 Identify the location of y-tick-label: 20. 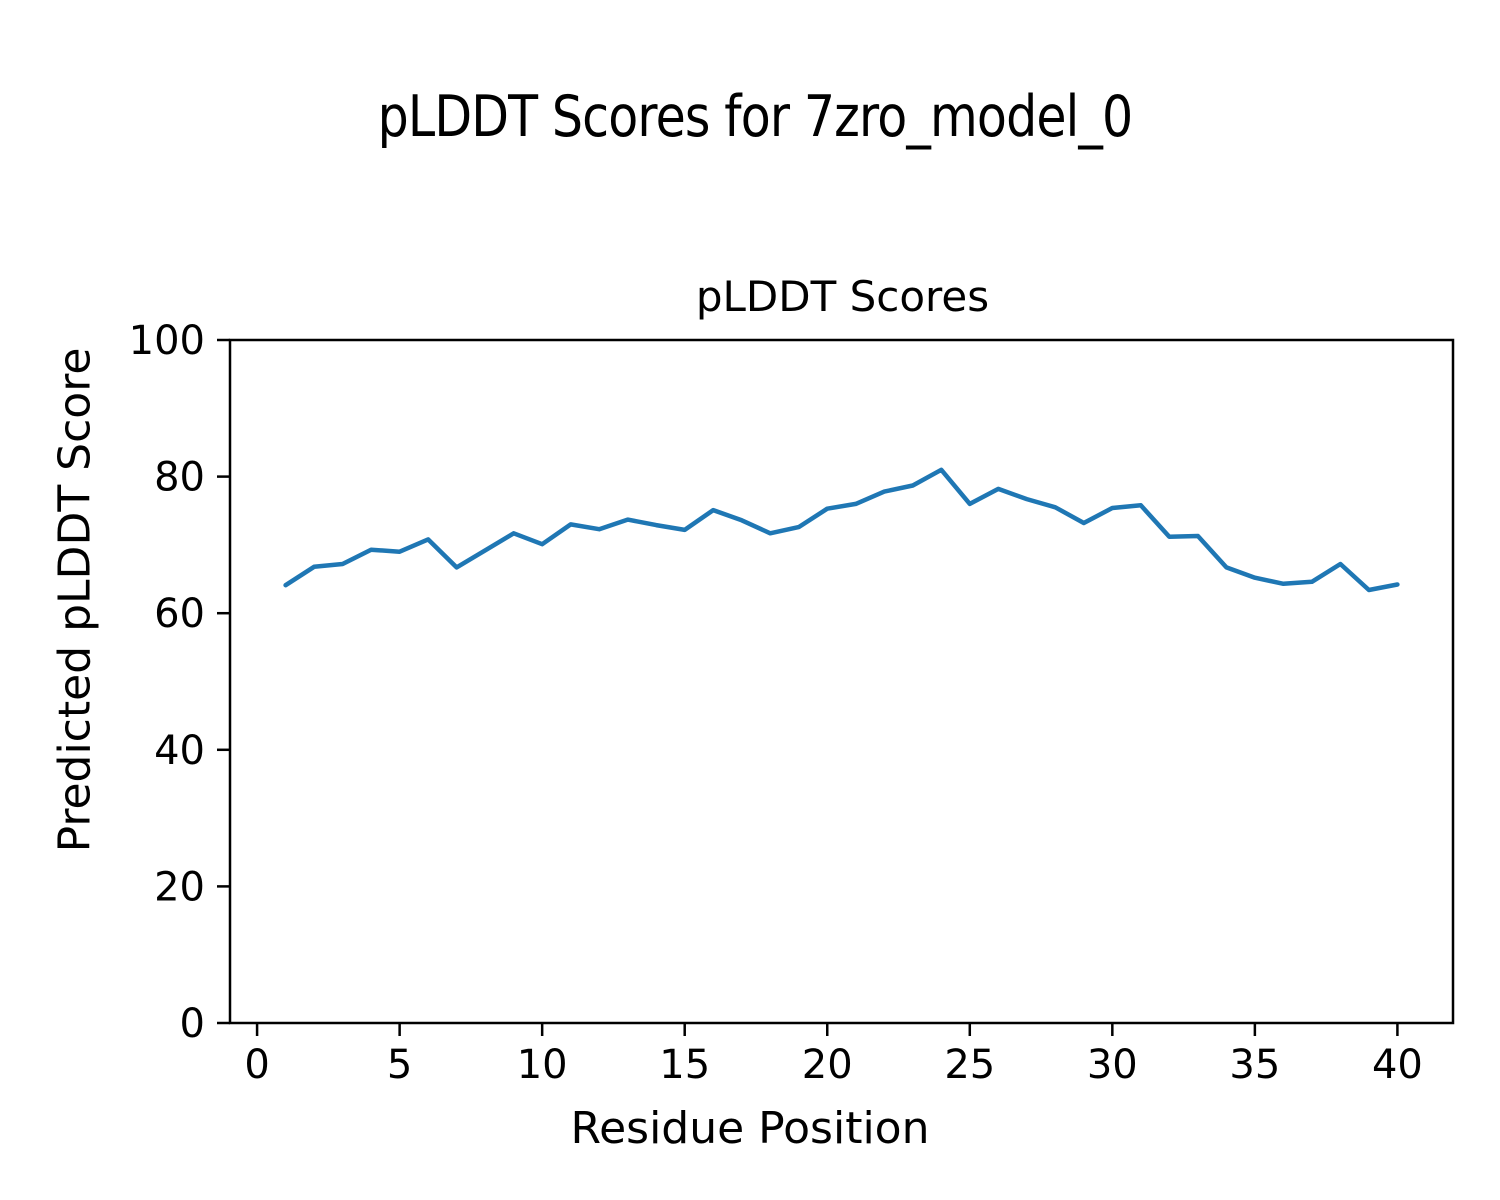
(179, 887).